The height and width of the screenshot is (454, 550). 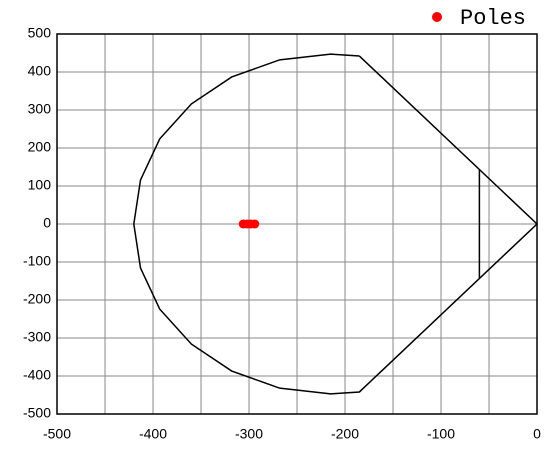 What do you see at coordinates (345, 434) in the screenshot?
I see `x-tick-label: -200` at bounding box center [345, 434].